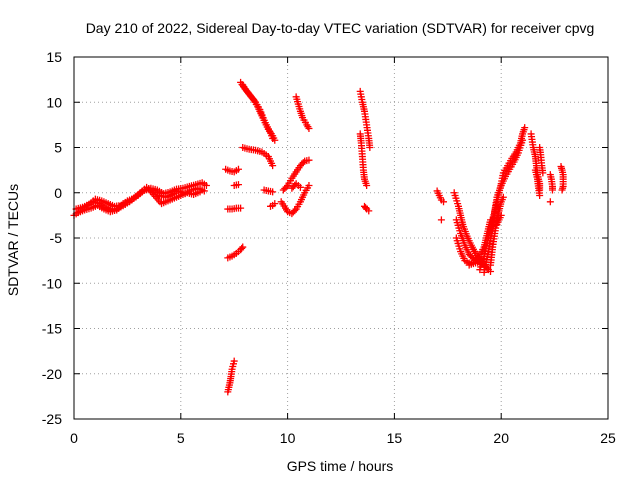 Image resolution: width=640 pixels, height=480 pixels. Describe the element at coordinates (52, 283) in the screenshot. I see `y-tick-label: -10` at that location.